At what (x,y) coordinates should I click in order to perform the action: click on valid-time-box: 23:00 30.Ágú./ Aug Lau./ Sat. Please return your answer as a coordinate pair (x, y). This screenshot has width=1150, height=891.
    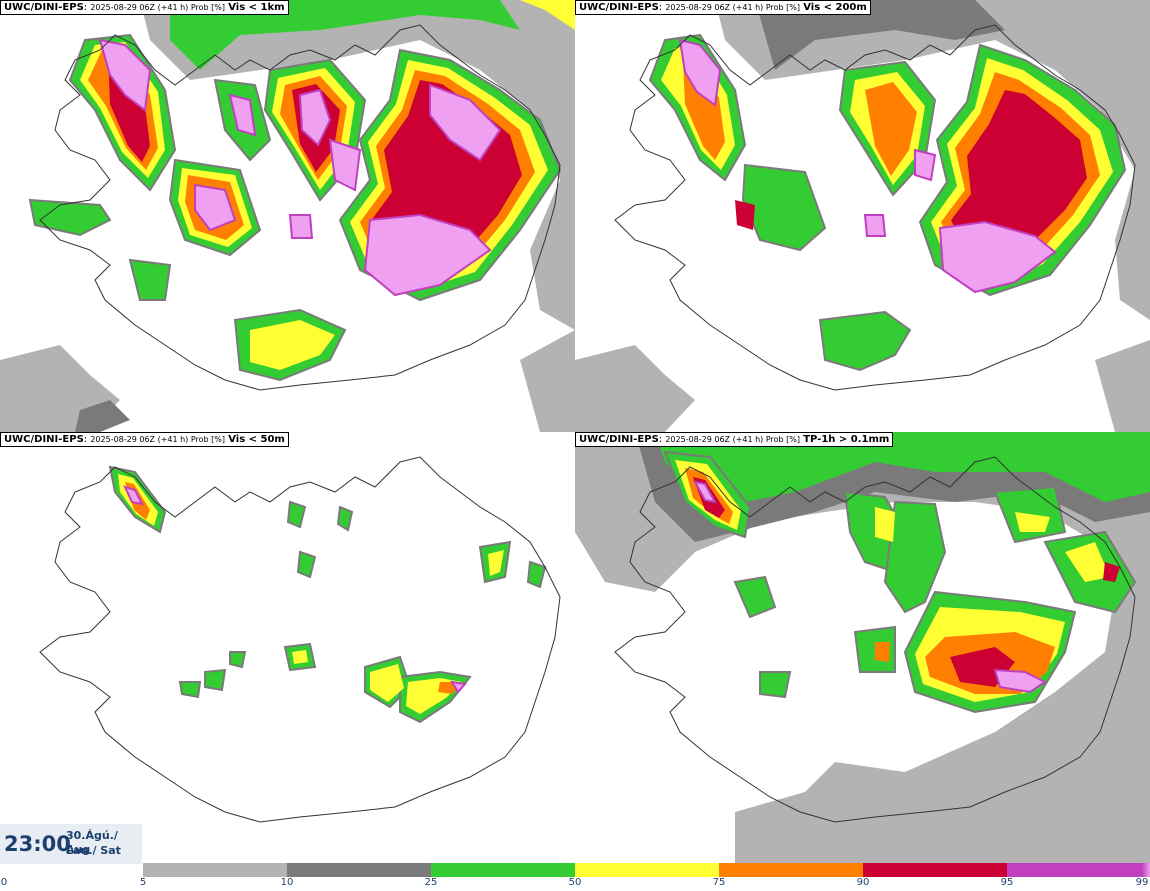
    Looking at the image, I should click on (71, 844).